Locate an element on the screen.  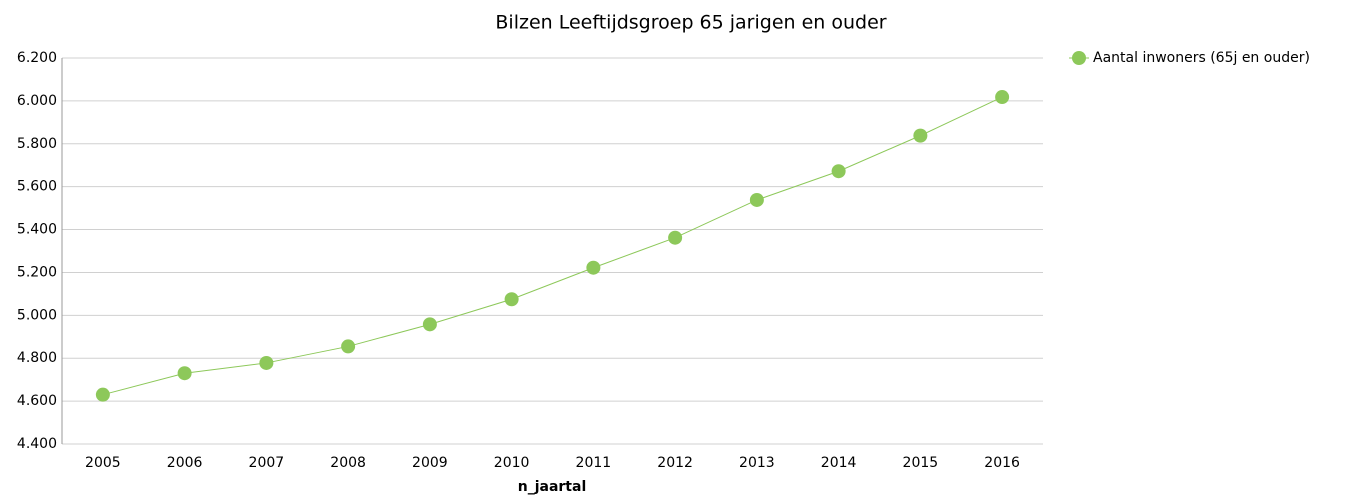
y-tick-label: 5.000 is located at coordinates (37, 315).